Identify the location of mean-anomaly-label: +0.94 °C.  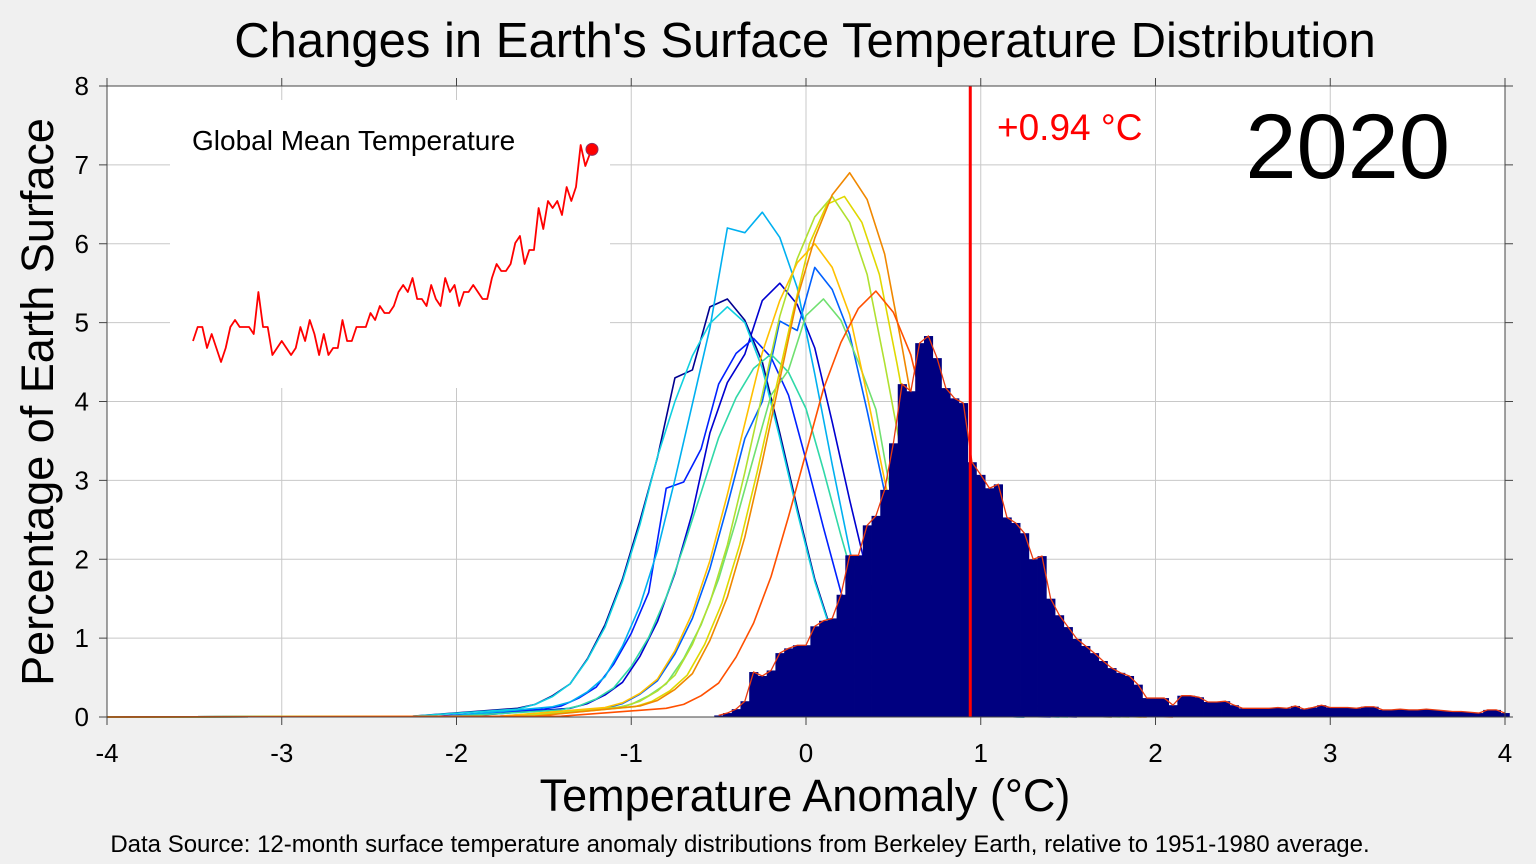
(1069, 127).